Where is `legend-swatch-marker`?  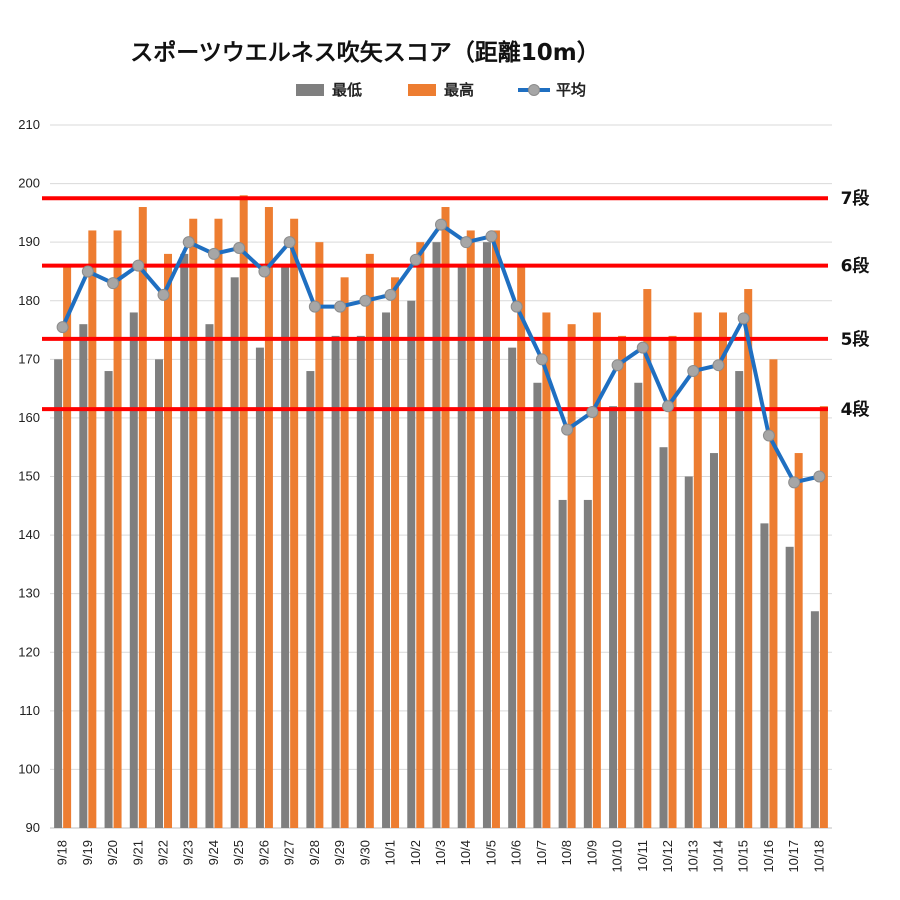 legend-swatch-marker is located at coordinates (534, 90).